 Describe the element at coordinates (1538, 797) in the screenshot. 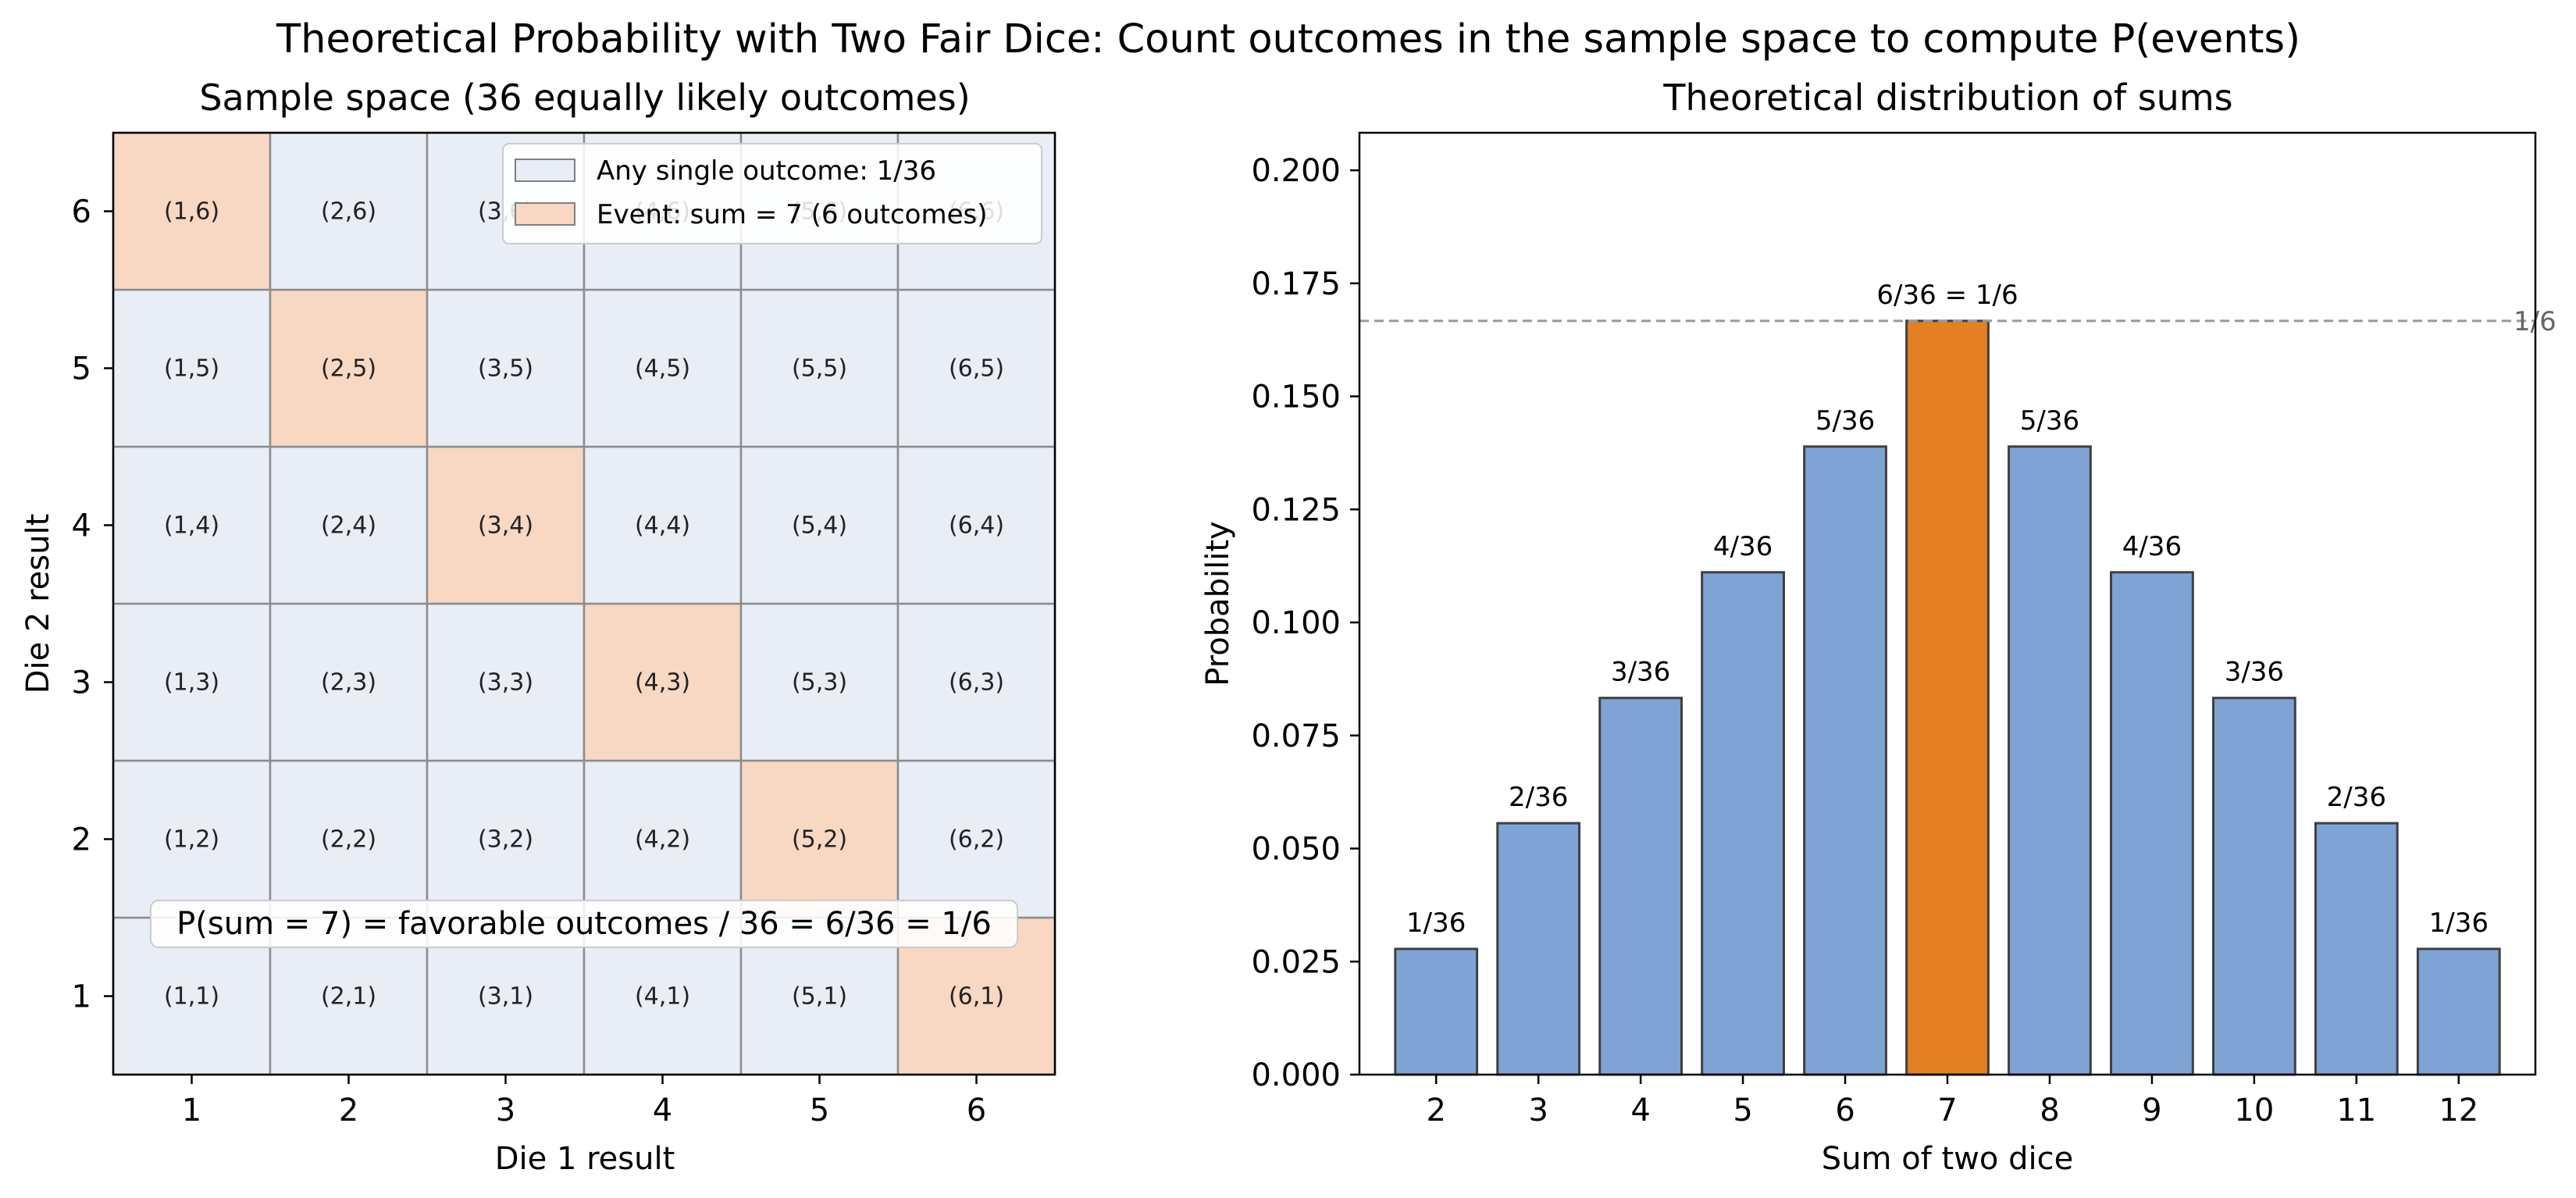

I see `bar-data-label: 2/36` at that location.